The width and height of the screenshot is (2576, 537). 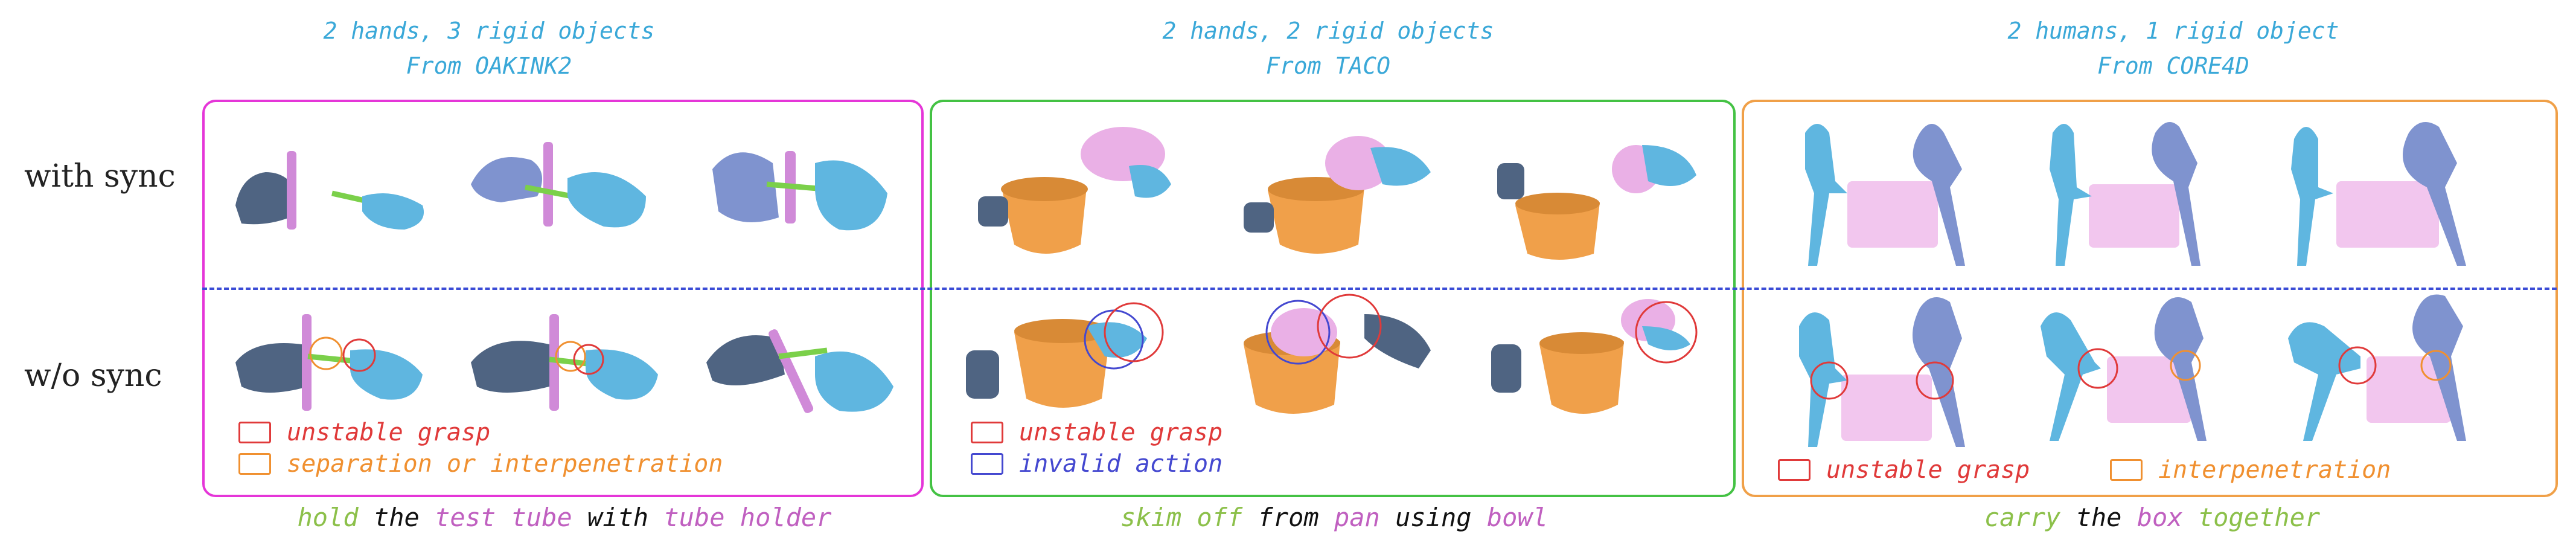 I want to click on row-label-with-sync: with sync, so click(x=100, y=176).